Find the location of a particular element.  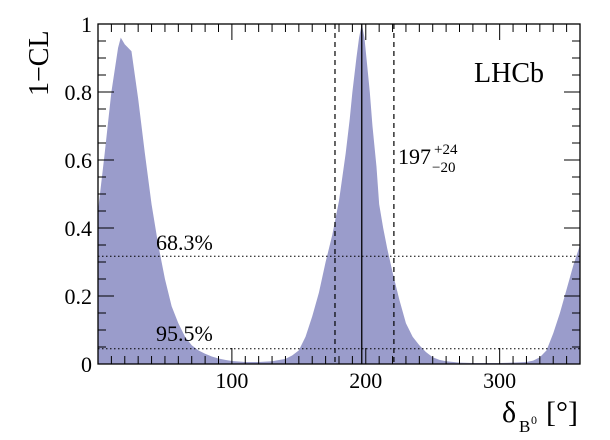

cl-label-68: 68.3% is located at coordinates (184, 242).